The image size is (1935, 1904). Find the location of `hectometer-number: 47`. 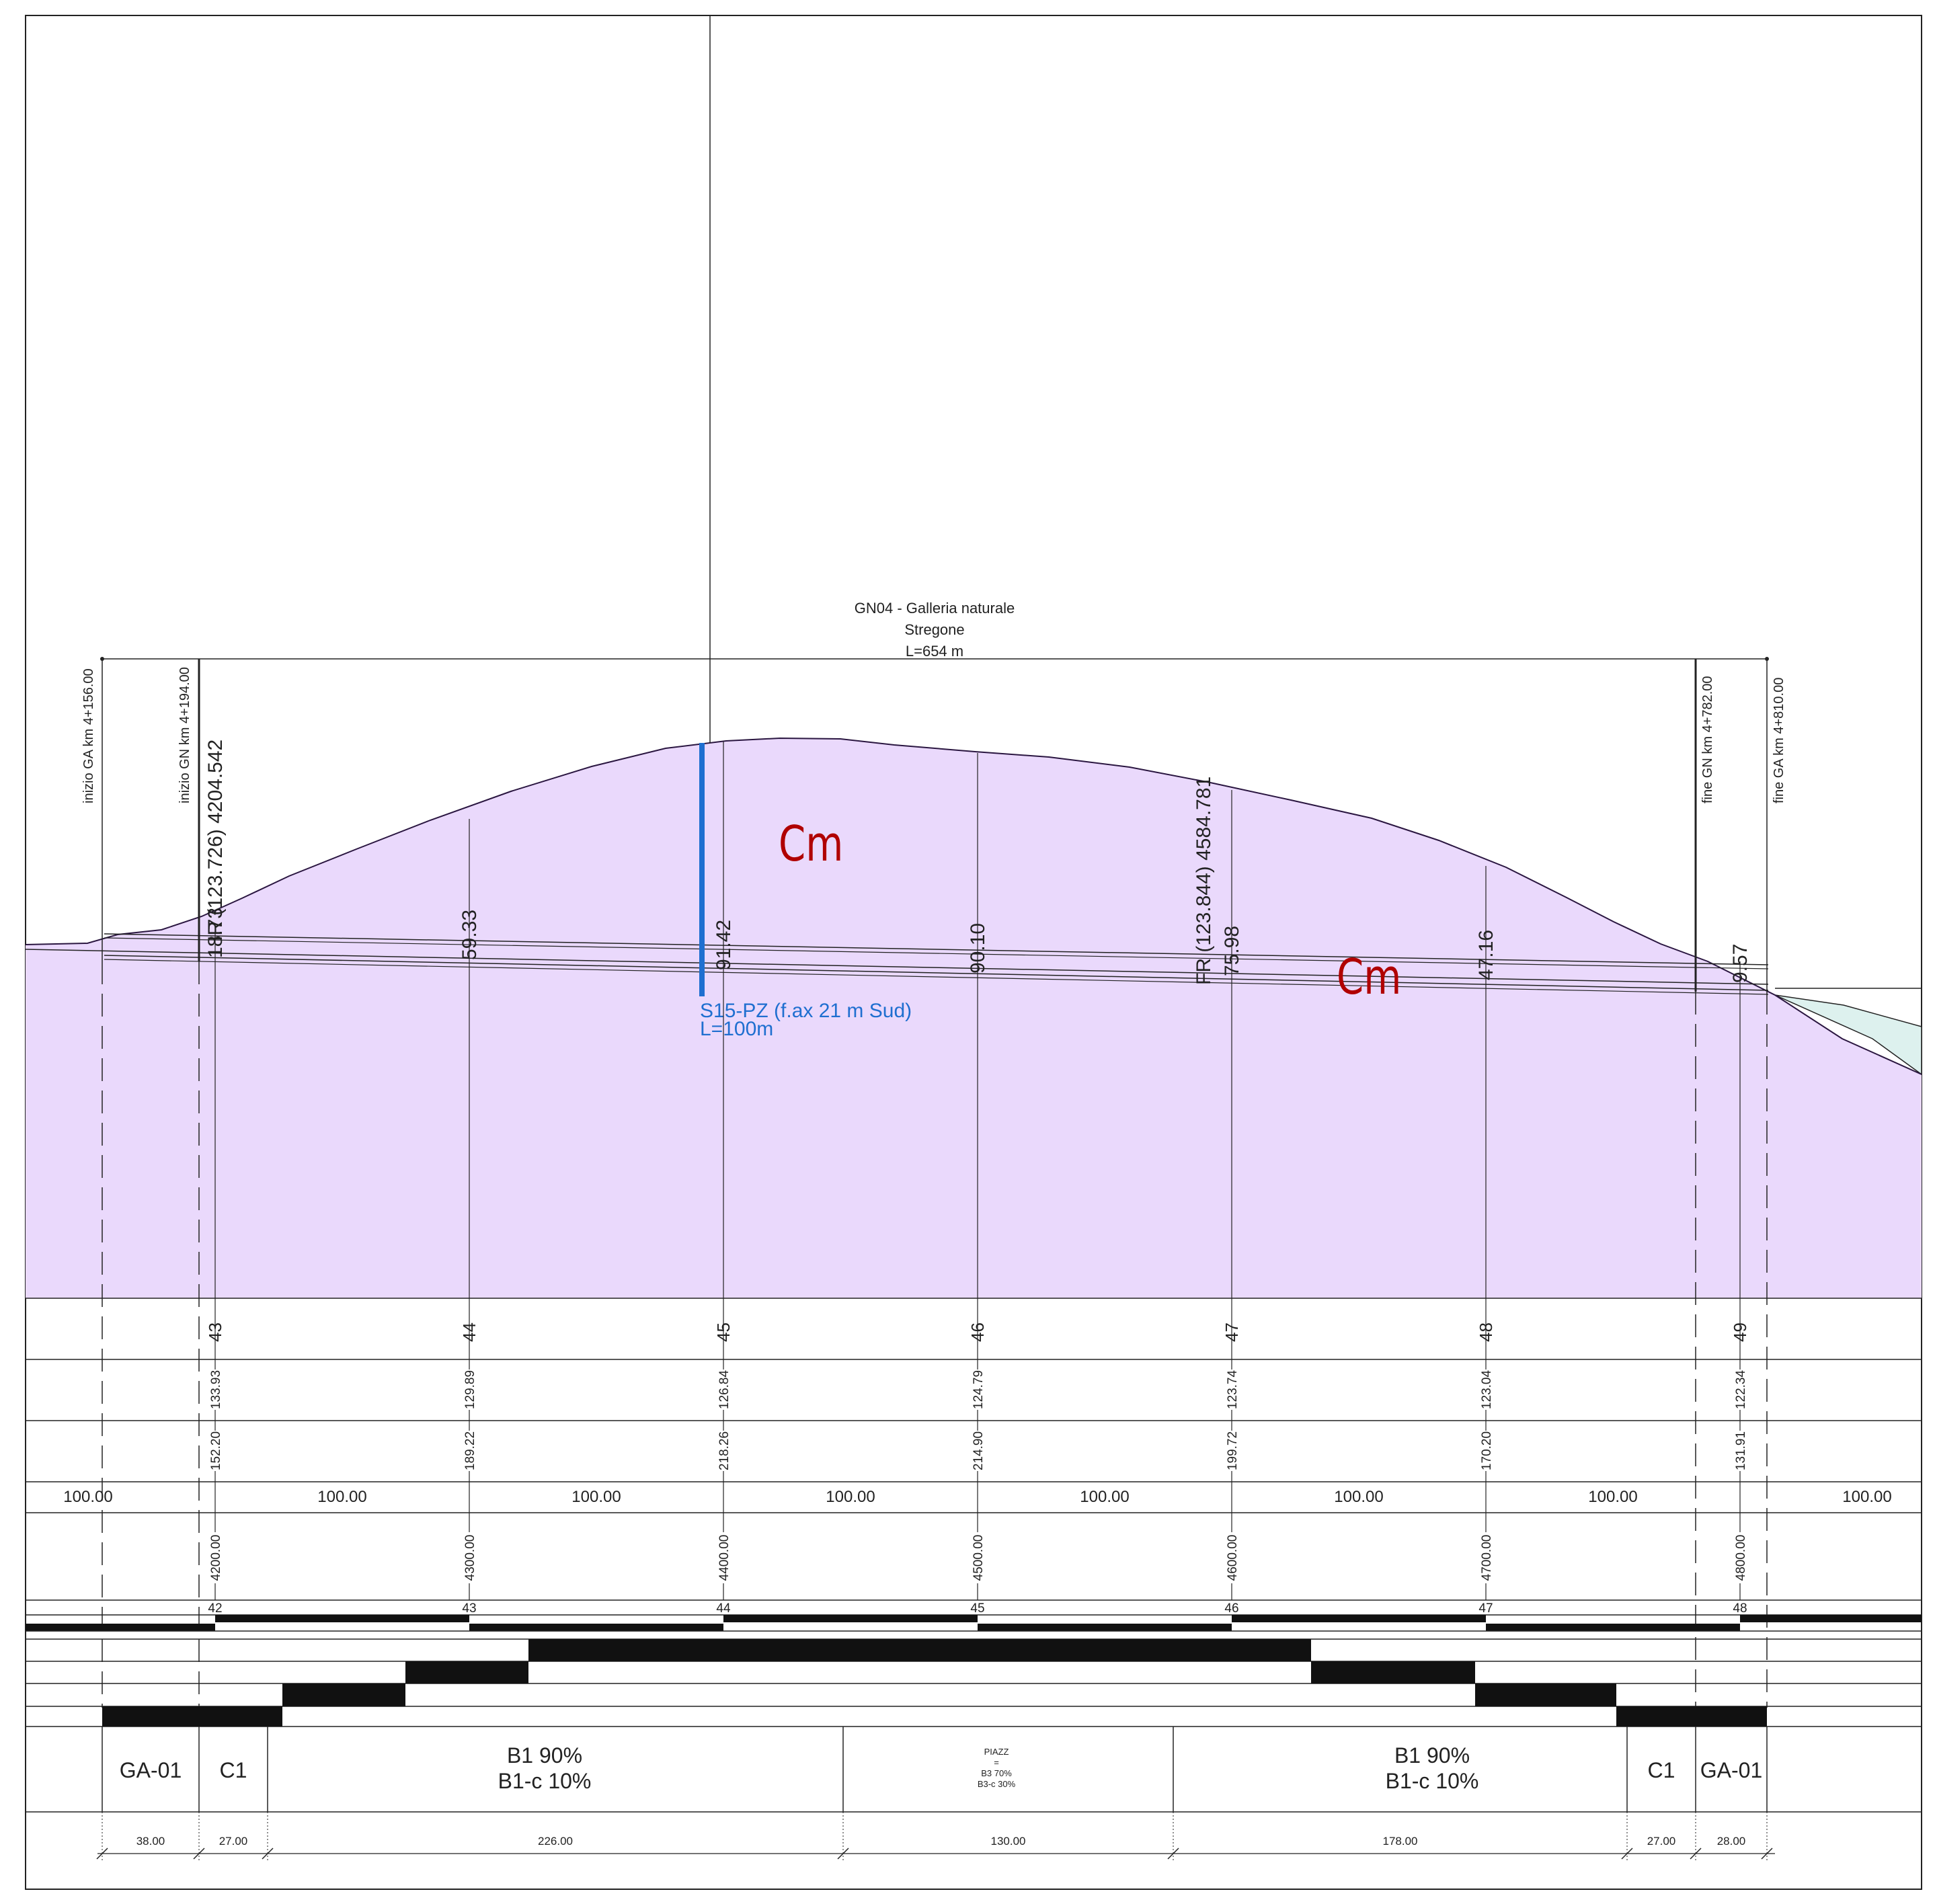

hectometer-number: 47 is located at coordinates (1485, 1609).